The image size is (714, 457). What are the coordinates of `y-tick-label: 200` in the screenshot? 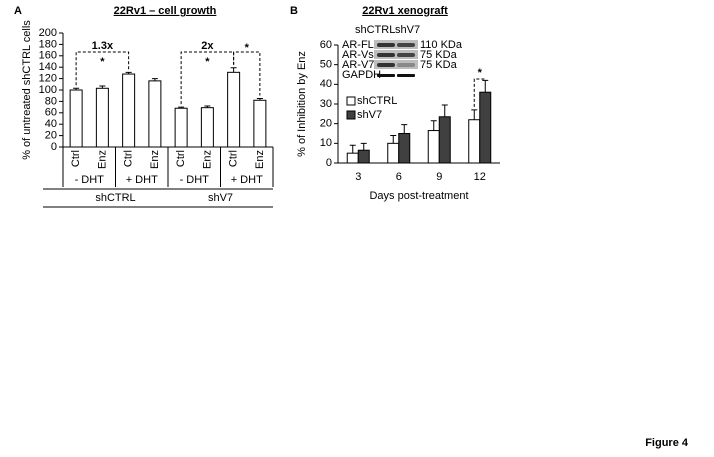 It's located at (48, 33).